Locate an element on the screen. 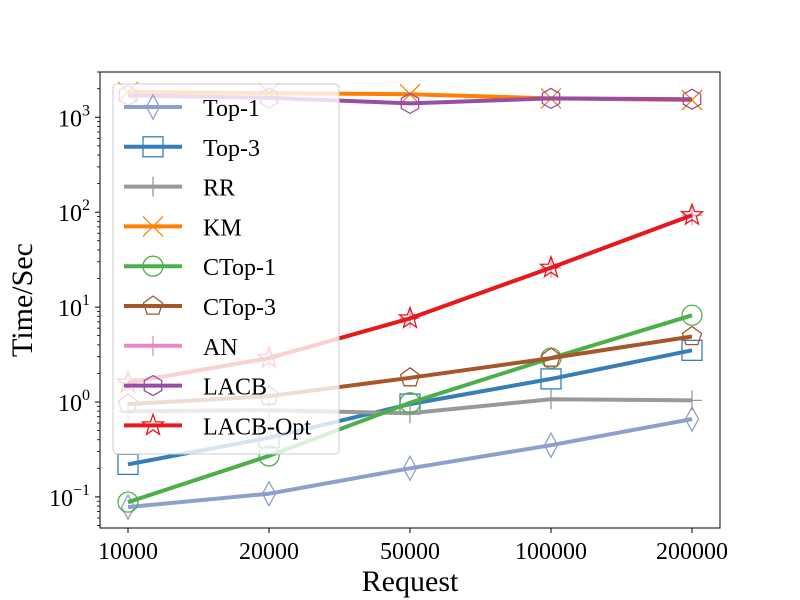  legend-entry: Top-1 is located at coordinates (192, 107).